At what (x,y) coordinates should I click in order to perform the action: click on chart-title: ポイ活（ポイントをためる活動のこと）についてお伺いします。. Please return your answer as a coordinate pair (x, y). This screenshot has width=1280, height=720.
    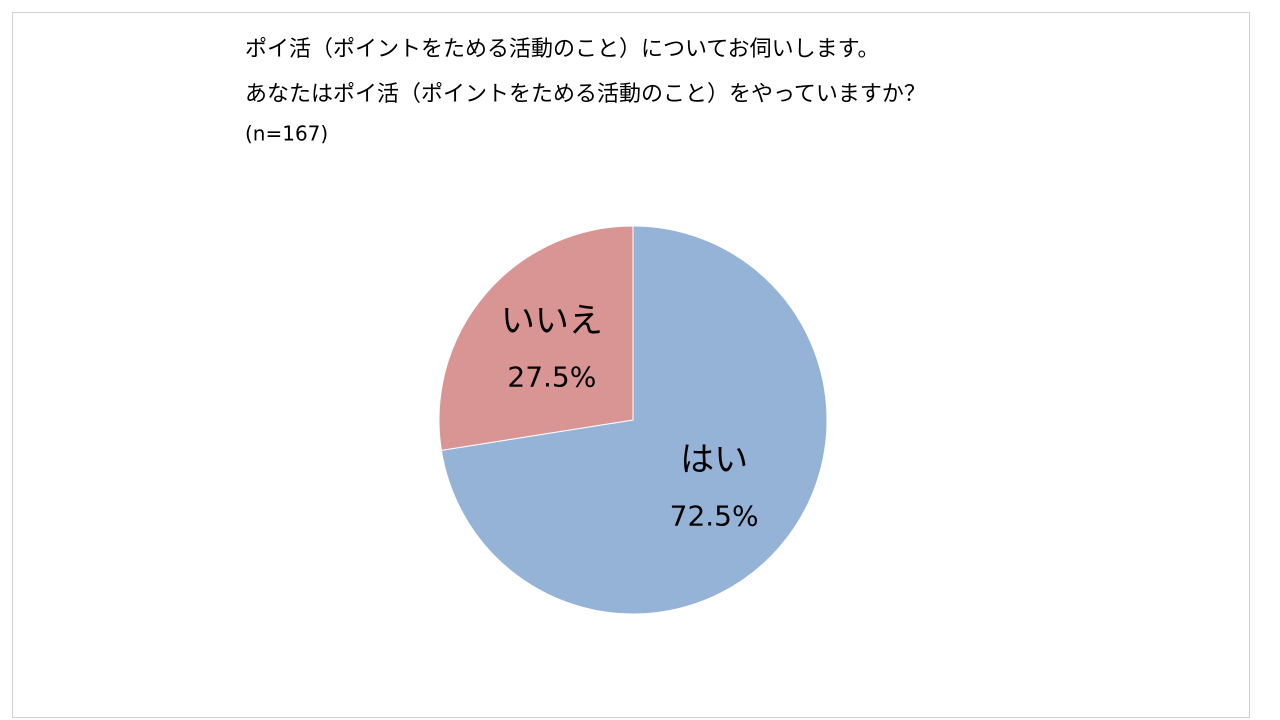
    Looking at the image, I should click on (562, 49).